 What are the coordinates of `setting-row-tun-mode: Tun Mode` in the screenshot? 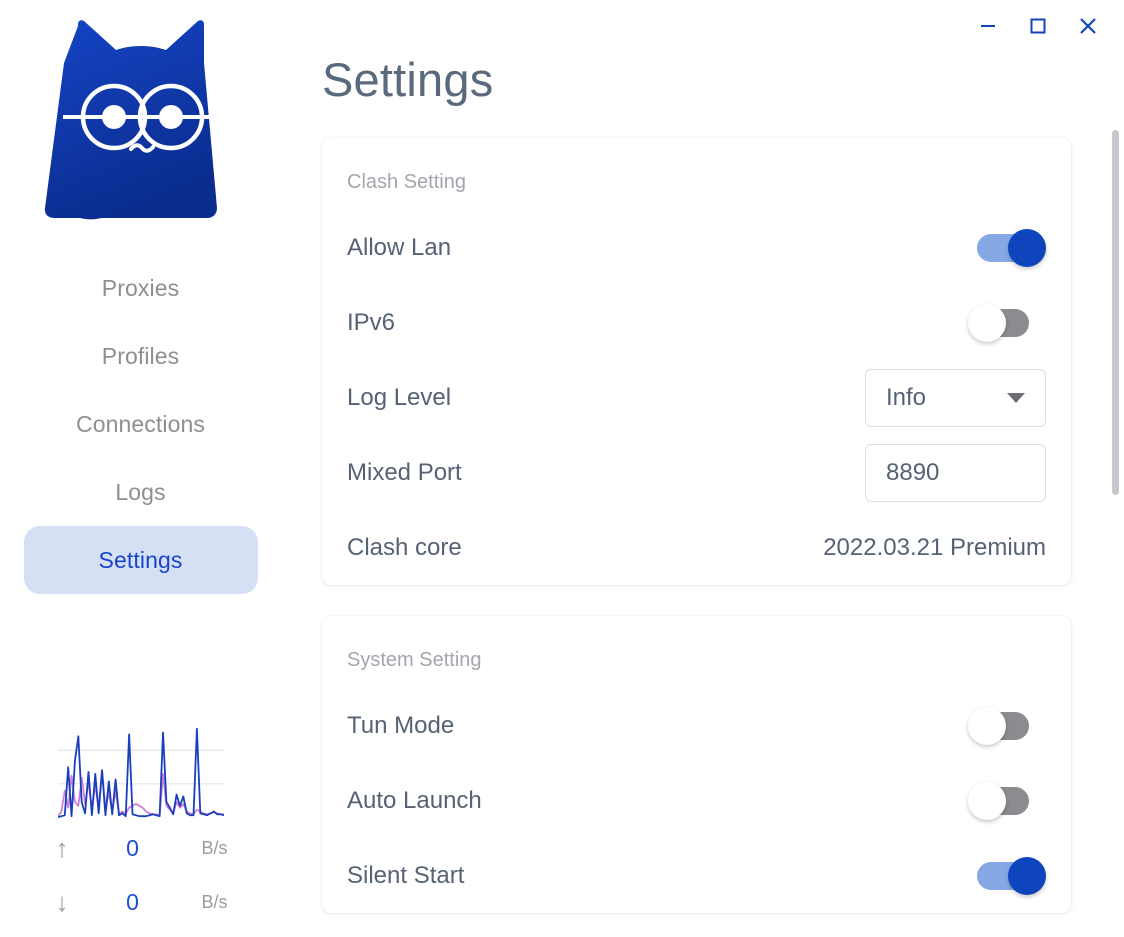 It's located at (696, 725).